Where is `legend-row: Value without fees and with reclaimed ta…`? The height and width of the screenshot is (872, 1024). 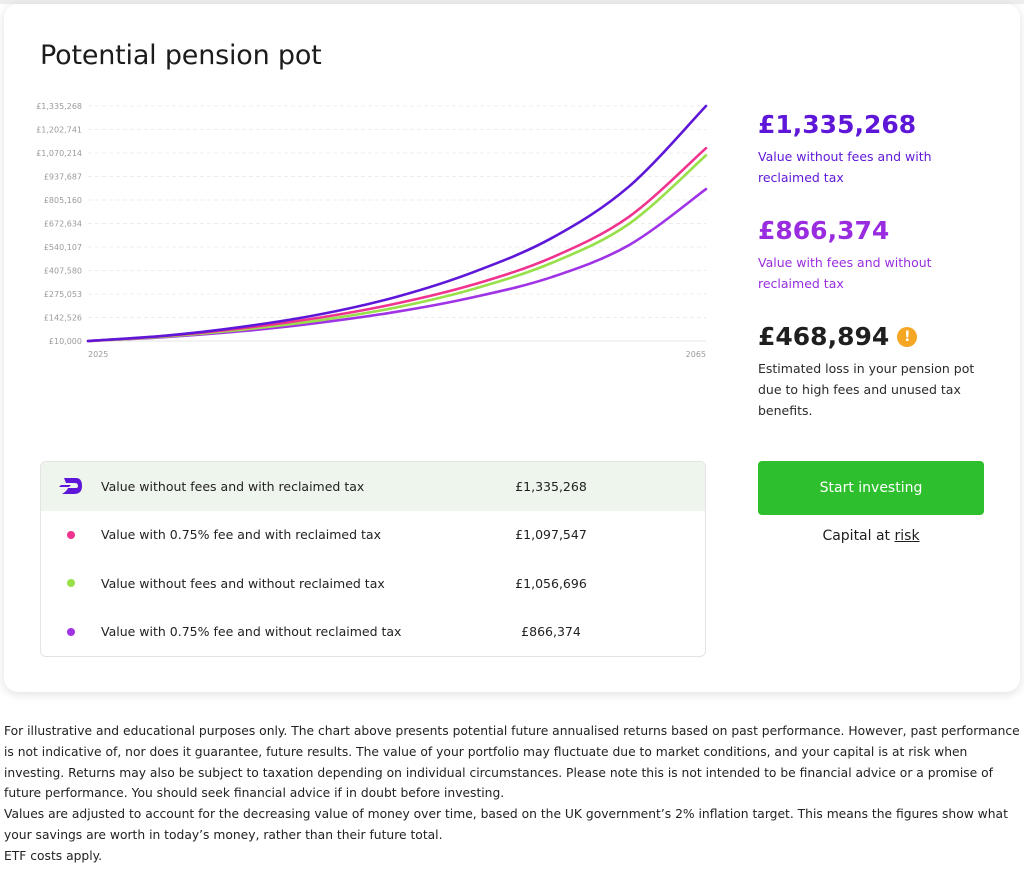
legend-row: Value without fees and with reclaimed ta… is located at coordinates (373, 486).